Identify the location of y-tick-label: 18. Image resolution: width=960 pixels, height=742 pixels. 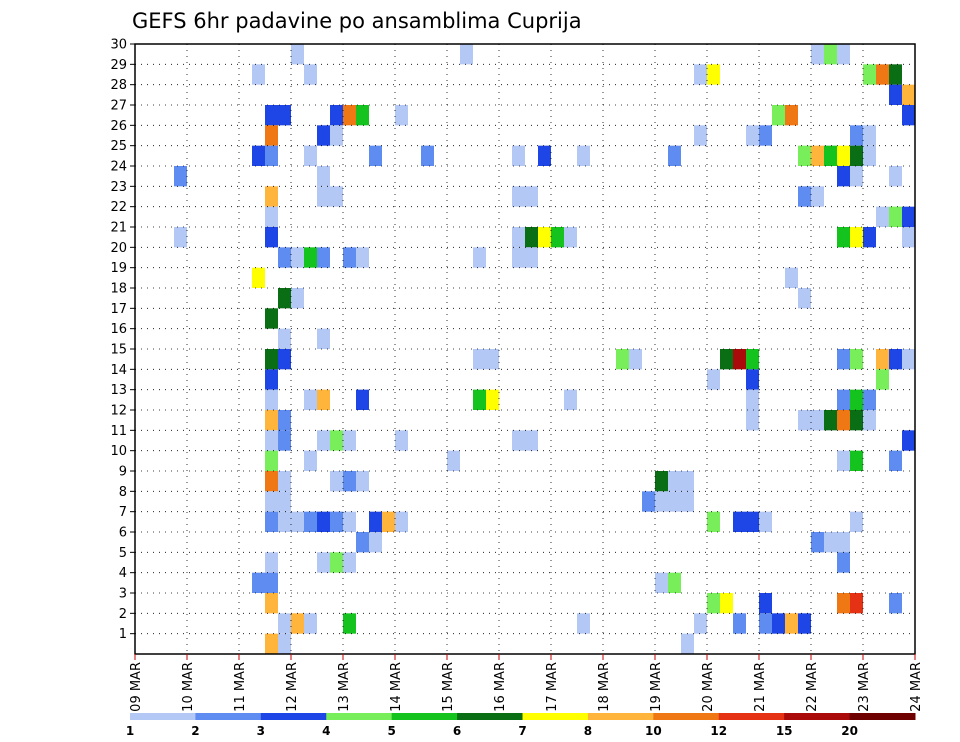
(118, 289).